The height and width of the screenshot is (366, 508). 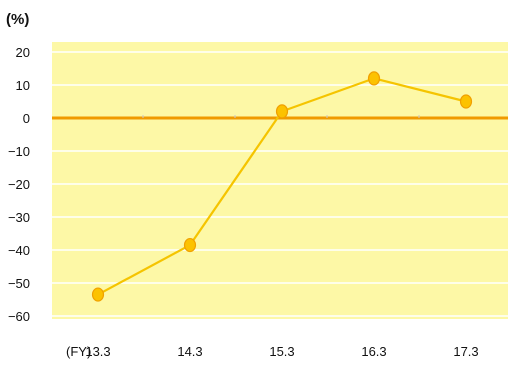 What do you see at coordinates (465, 351) in the screenshot?
I see `x-tick-label: 17.3` at bounding box center [465, 351].